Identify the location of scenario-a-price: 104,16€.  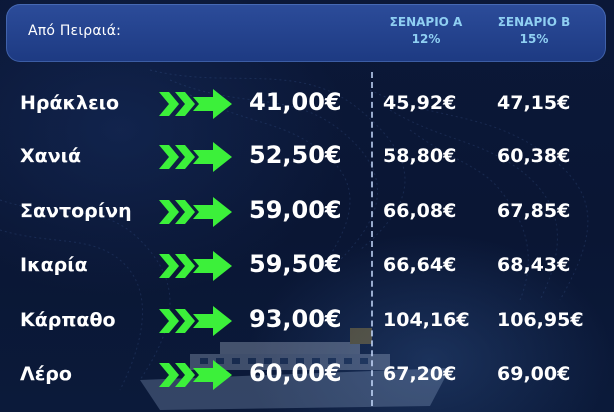
(426, 320).